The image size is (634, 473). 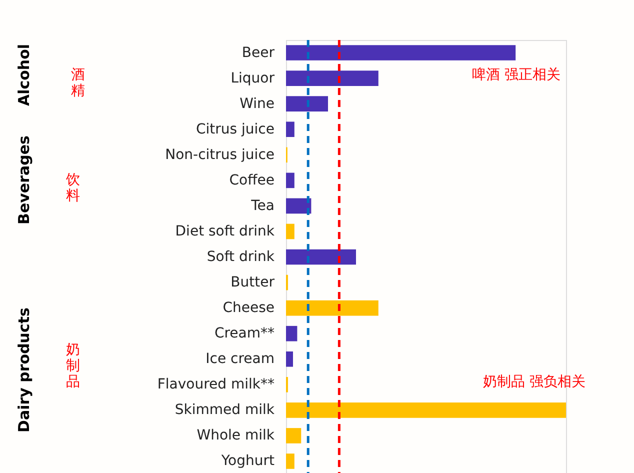 I want to click on y-tick-label: Soft drink, so click(x=241, y=257).